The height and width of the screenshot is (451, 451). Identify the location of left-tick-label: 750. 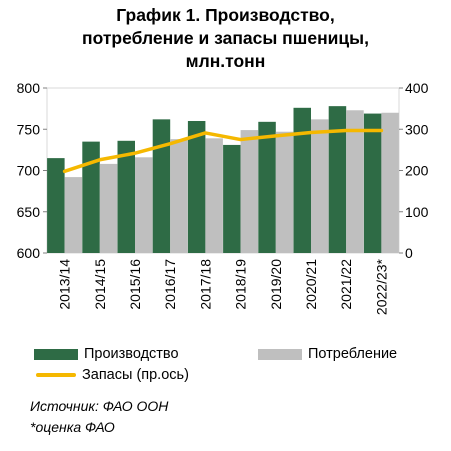
(29, 129).